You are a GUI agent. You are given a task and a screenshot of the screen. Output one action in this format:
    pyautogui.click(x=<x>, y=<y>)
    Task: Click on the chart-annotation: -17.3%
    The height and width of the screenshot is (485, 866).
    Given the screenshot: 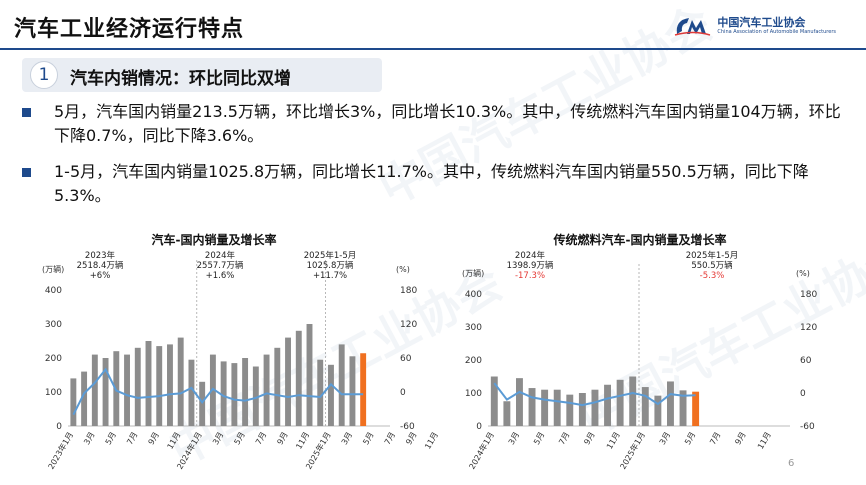 What is the action you would take?
    pyautogui.click(x=530, y=276)
    